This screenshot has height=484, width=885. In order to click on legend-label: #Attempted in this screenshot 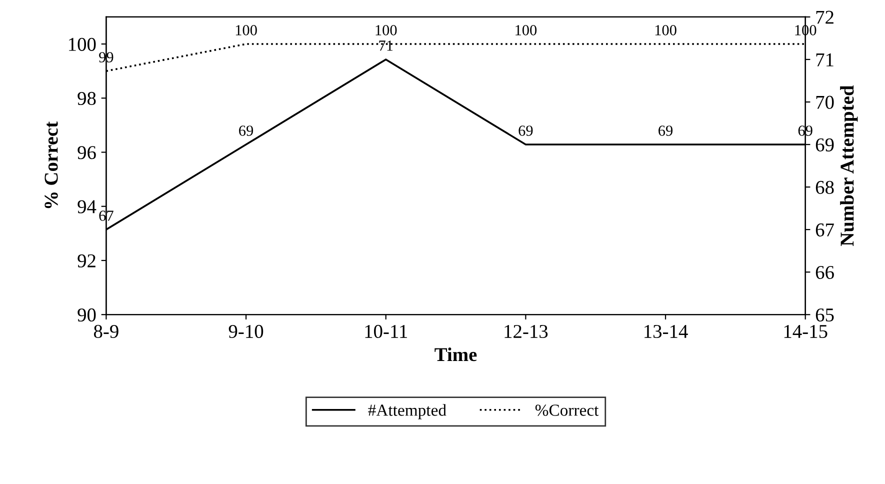, I will do `click(407, 412)`.